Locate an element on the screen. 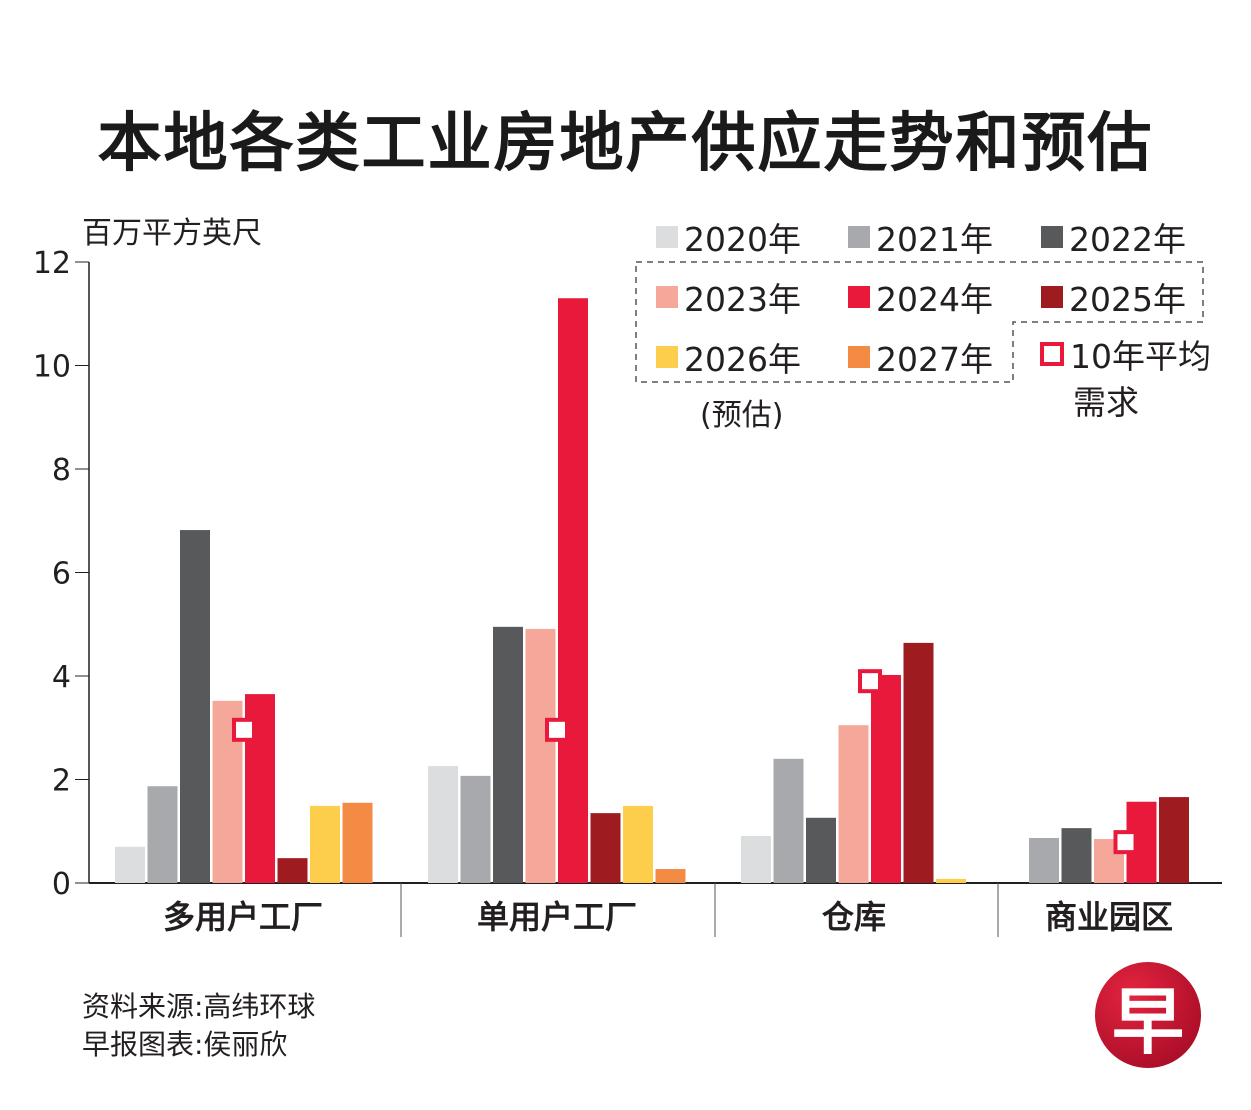 The image size is (1251, 1110). legend-item-2026: 2026年 is located at coordinates (728, 357).